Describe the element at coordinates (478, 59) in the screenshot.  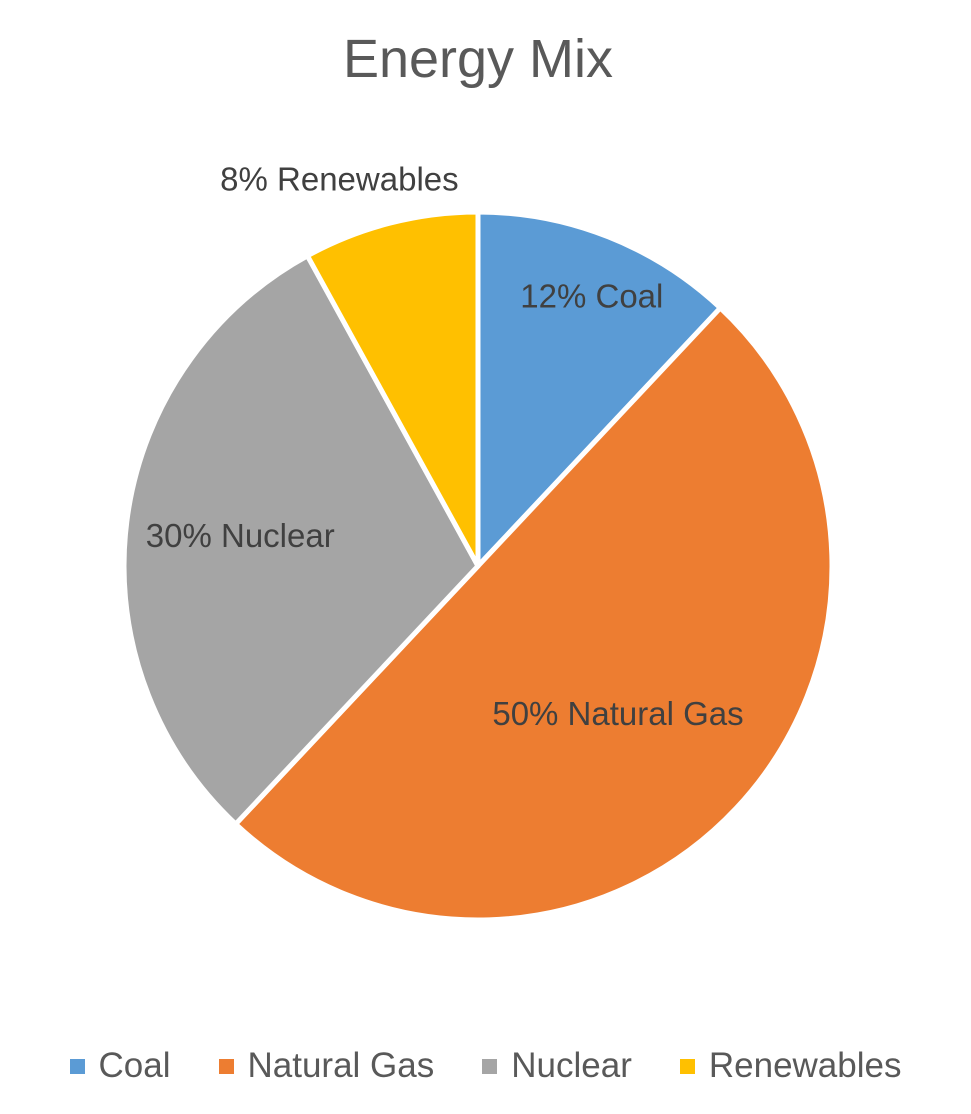
I see `chart-title: Energy Mix` at that location.